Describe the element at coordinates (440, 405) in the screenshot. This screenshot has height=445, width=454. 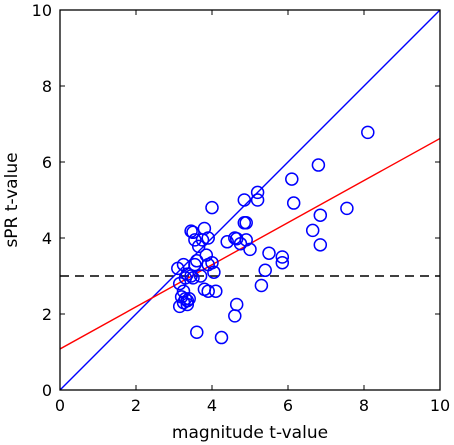
I see `x-tick-label: 10` at that location.